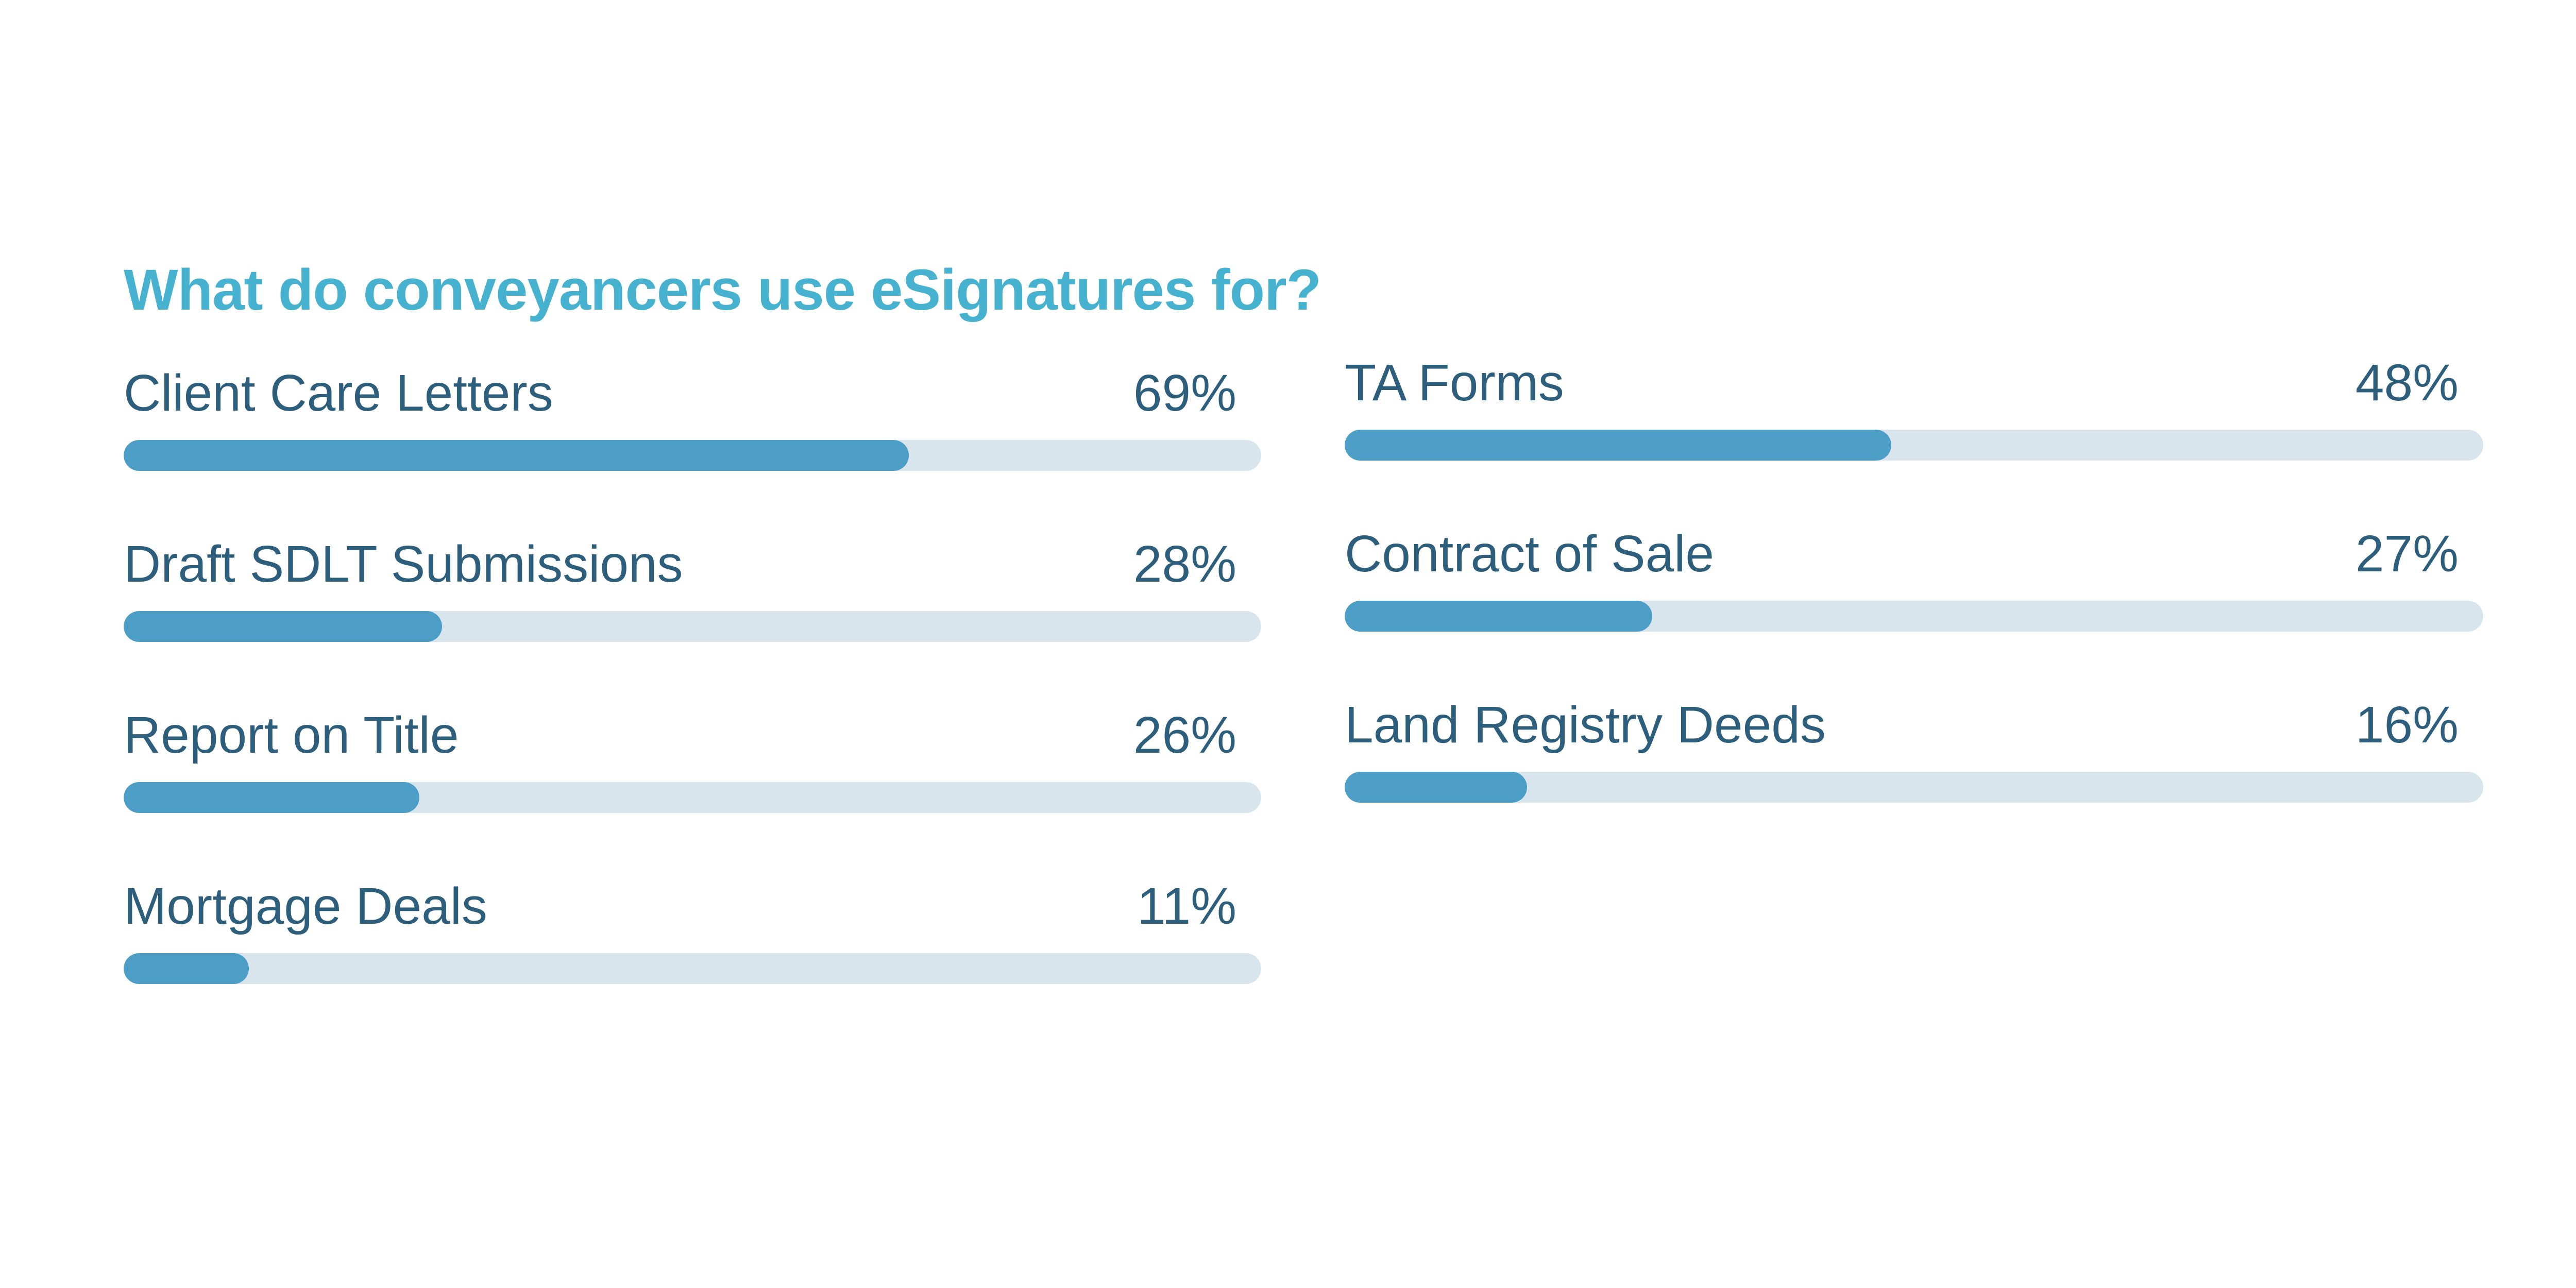 The width and height of the screenshot is (2576, 1288). Describe the element at coordinates (1914, 553) in the screenshot. I see `bar-row-header: Contract of Sale 27%` at that location.